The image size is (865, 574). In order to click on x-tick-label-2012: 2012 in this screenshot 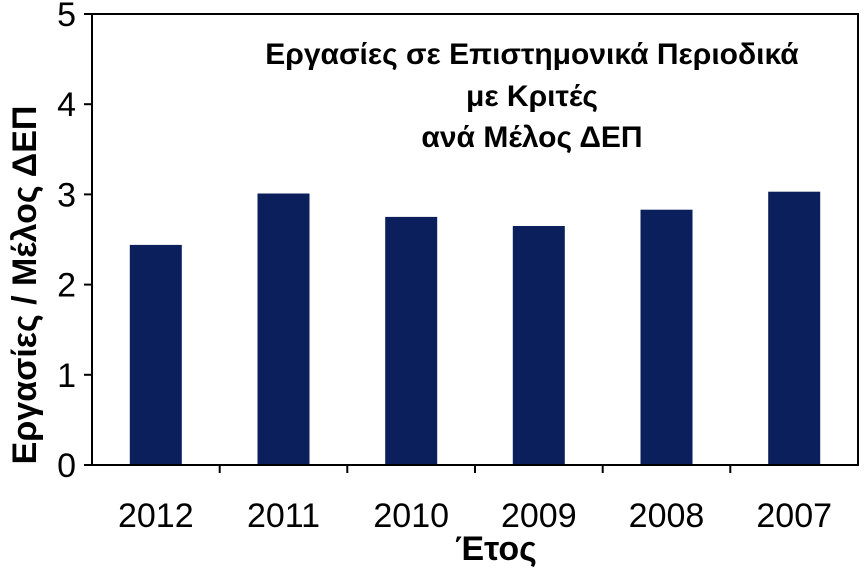, I will do `click(156, 516)`.